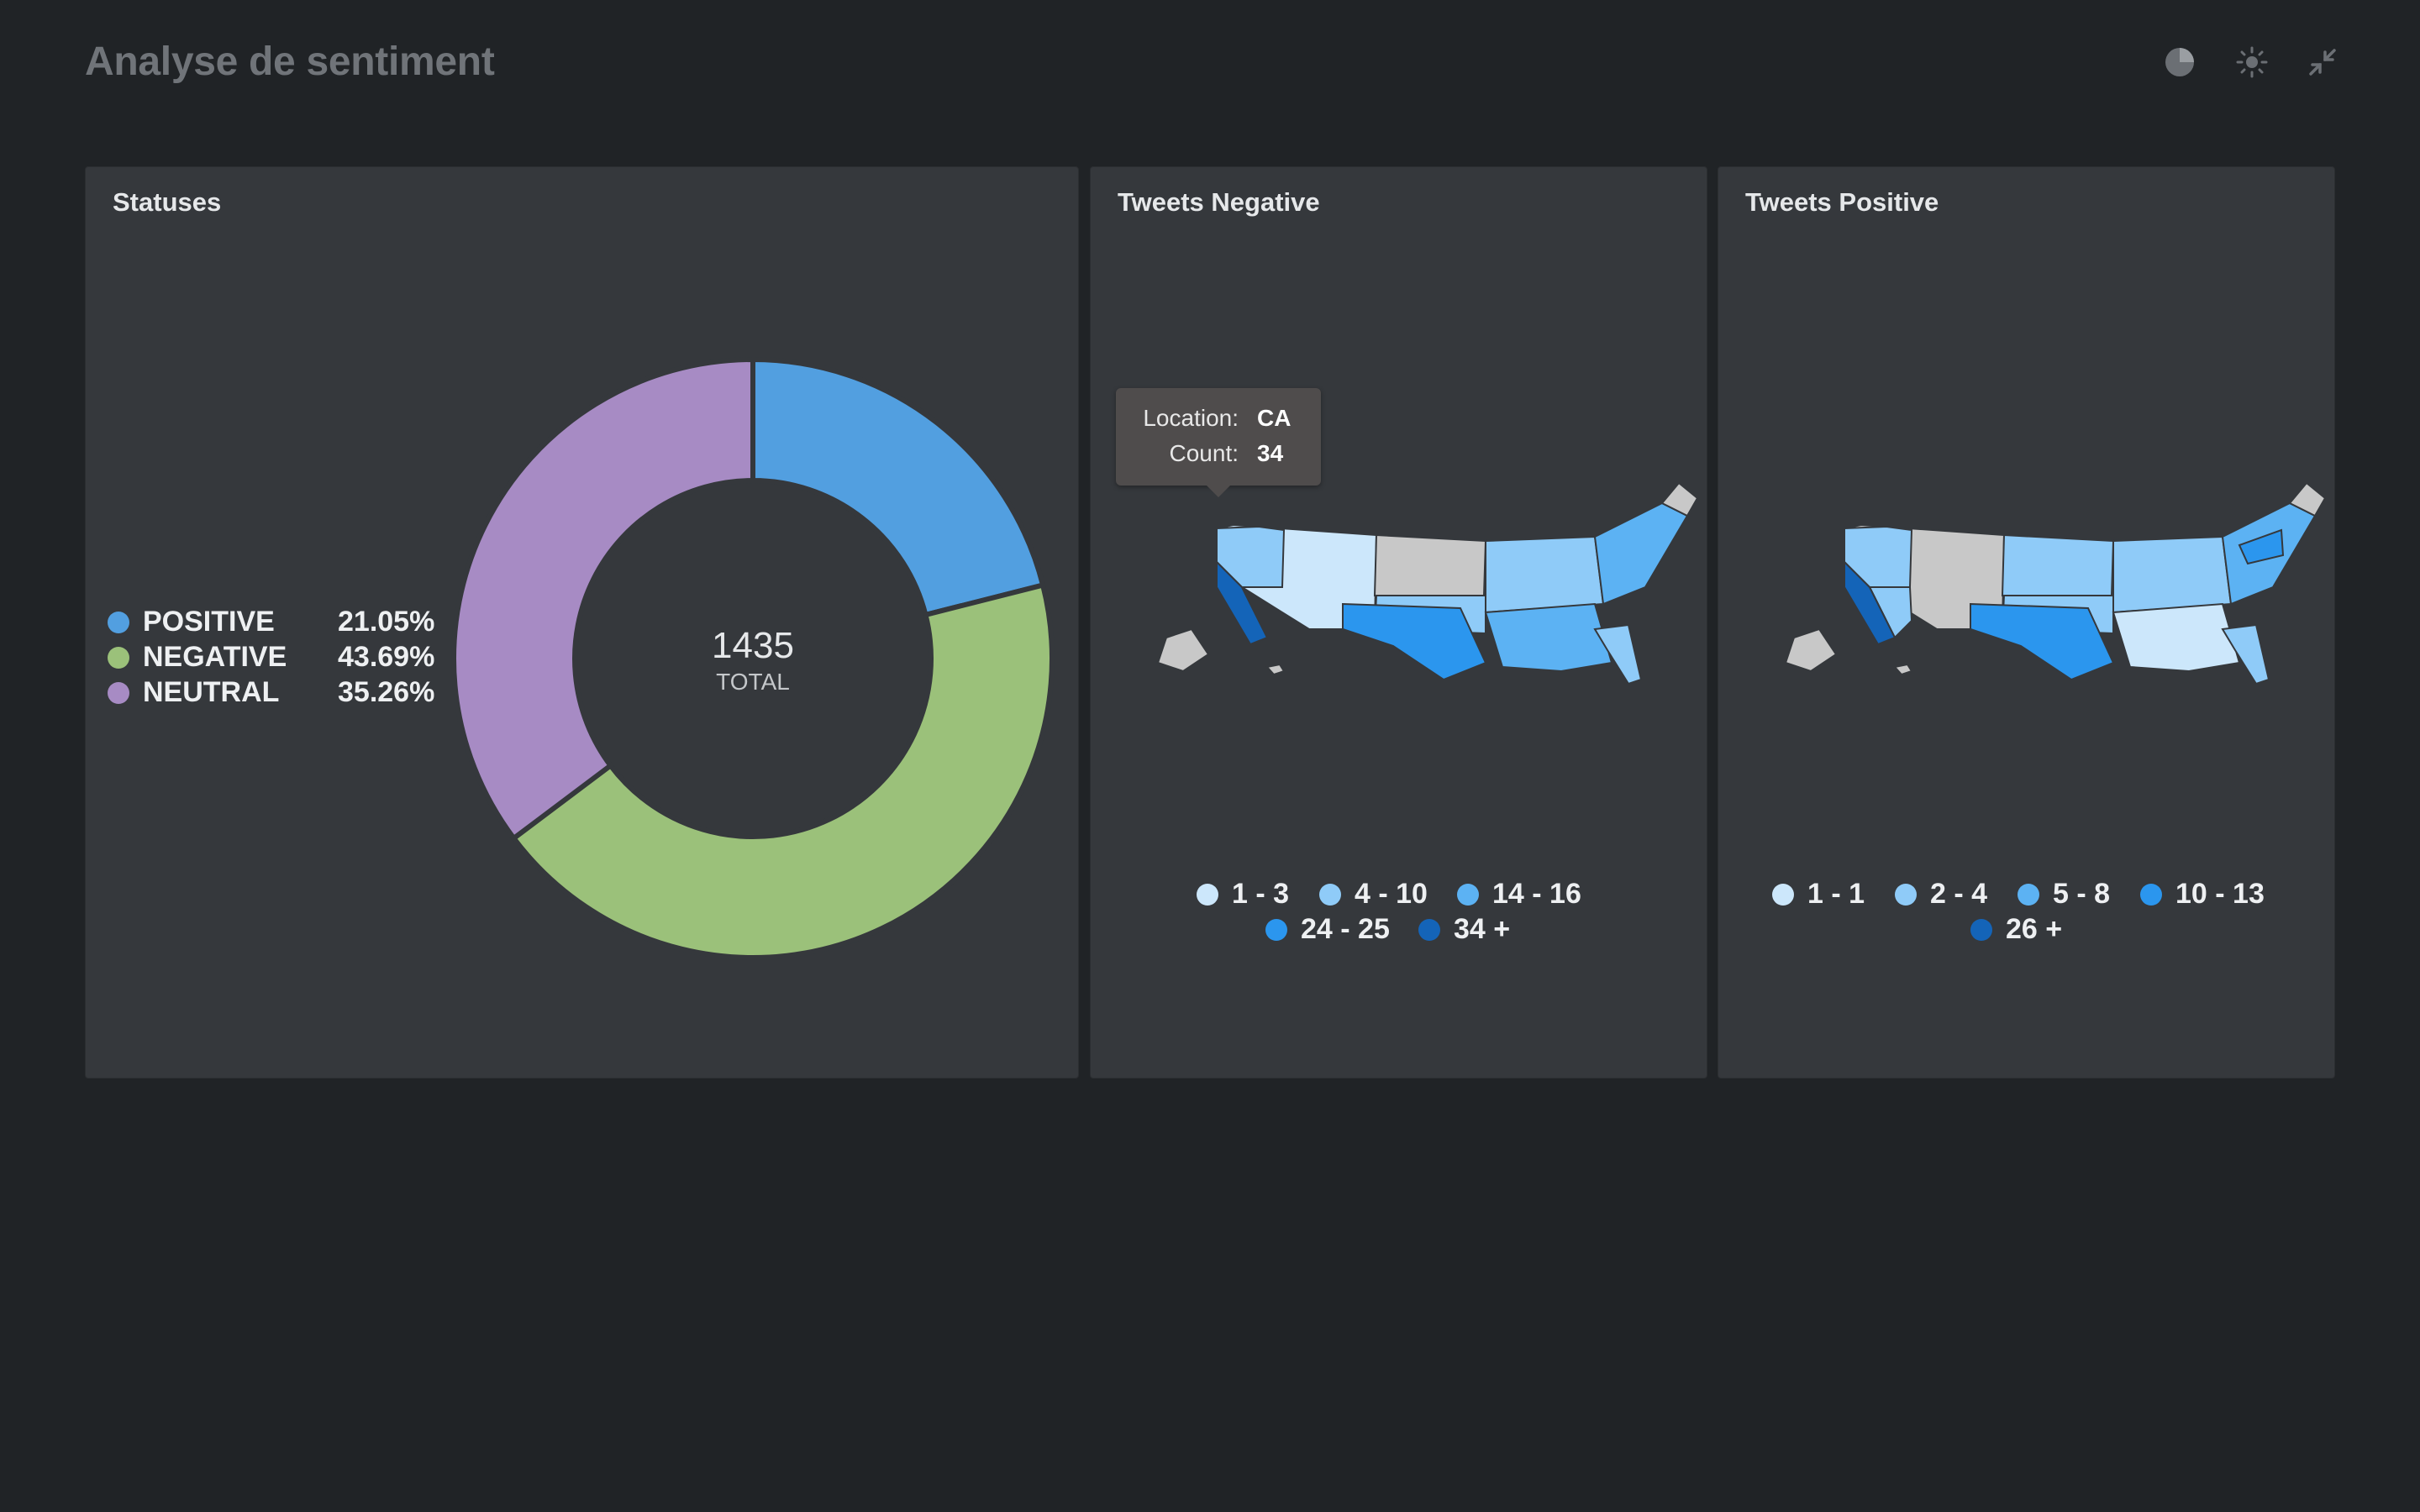 Image resolution: width=2420 pixels, height=1512 pixels. Describe the element at coordinates (2179, 62) in the screenshot. I see `pie-chart-icon` at that location.